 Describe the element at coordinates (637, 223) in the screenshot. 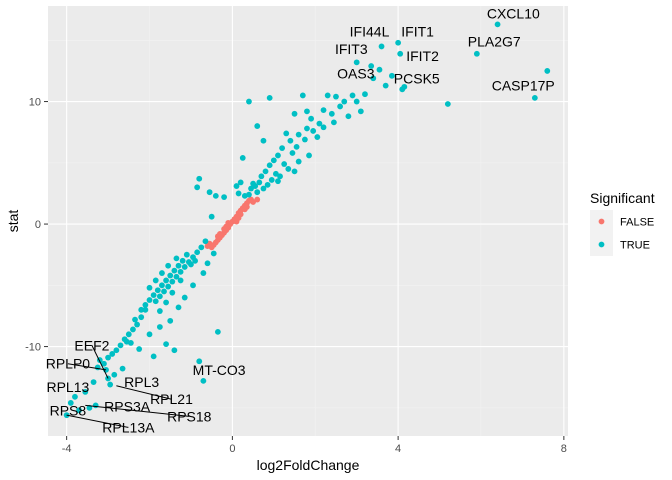

I see `legend-label: FALSE` at that location.